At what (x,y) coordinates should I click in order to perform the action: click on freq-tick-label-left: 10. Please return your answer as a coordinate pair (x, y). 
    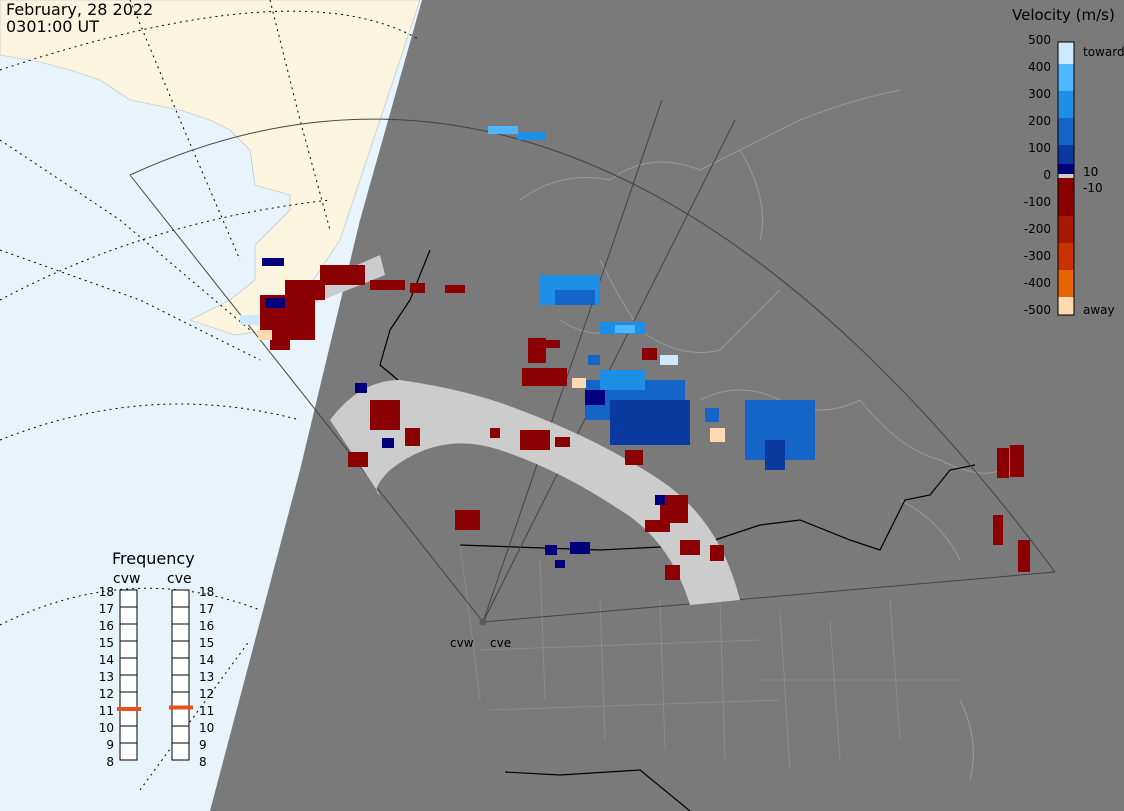
    Looking at the image, I should click on (106, 728).